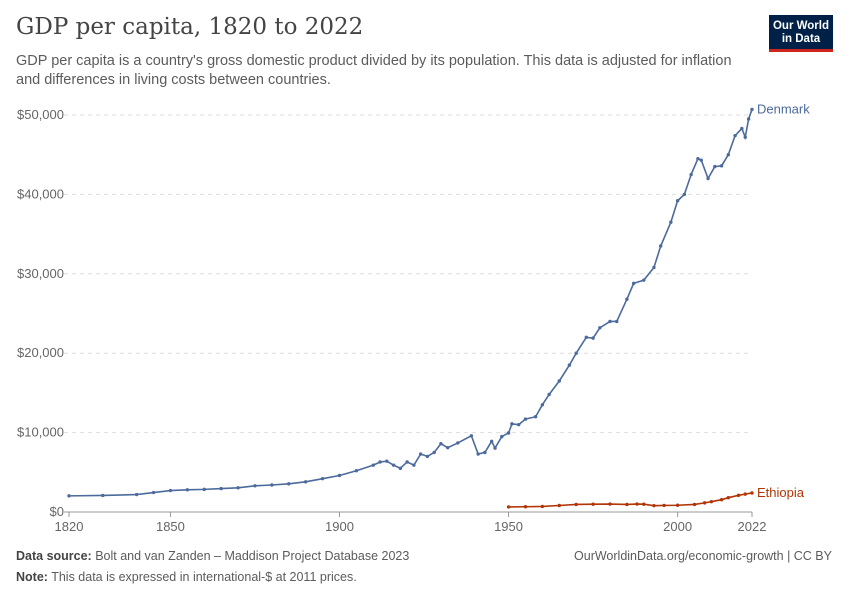  Describe the element at coordinates (40, 193) in the screenshot. I see `y-tick-label: $40,000` at that location.